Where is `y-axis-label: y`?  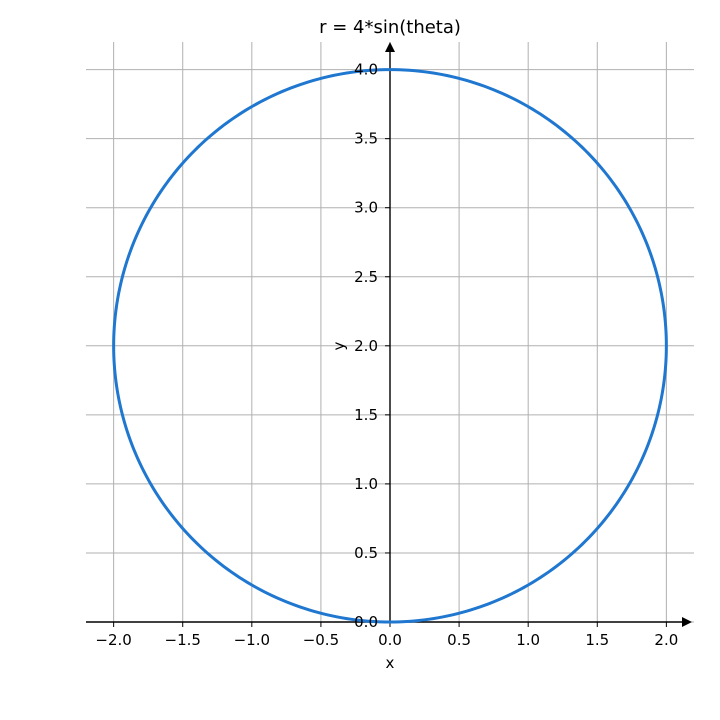 y-axis-label: y is located at coordinates (339, 345).